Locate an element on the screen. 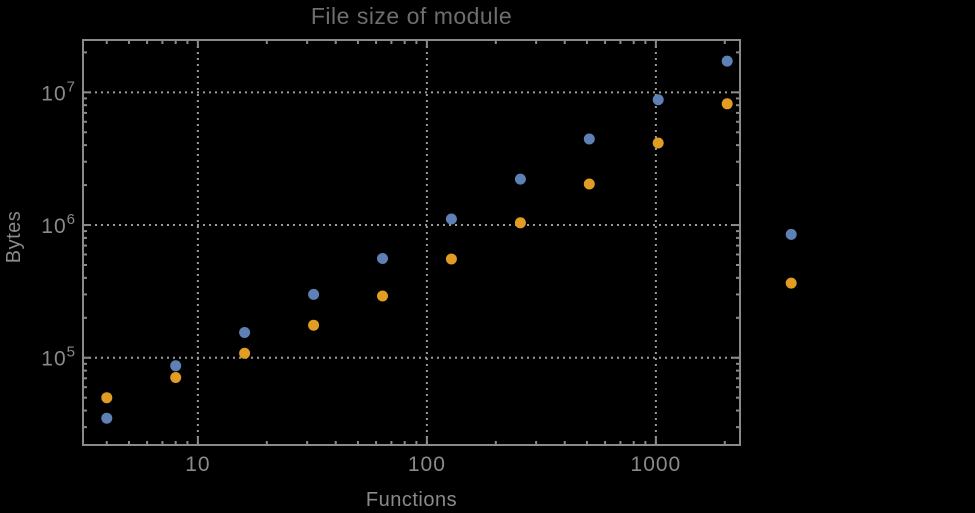  y-axis-label: Bytes is located at coordinates (14, 237).